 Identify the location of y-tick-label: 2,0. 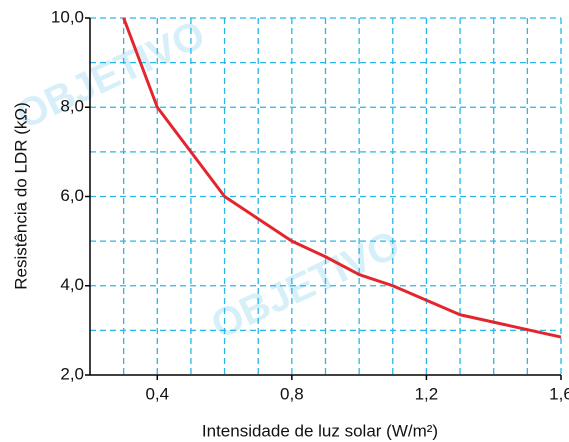
(72, 373).